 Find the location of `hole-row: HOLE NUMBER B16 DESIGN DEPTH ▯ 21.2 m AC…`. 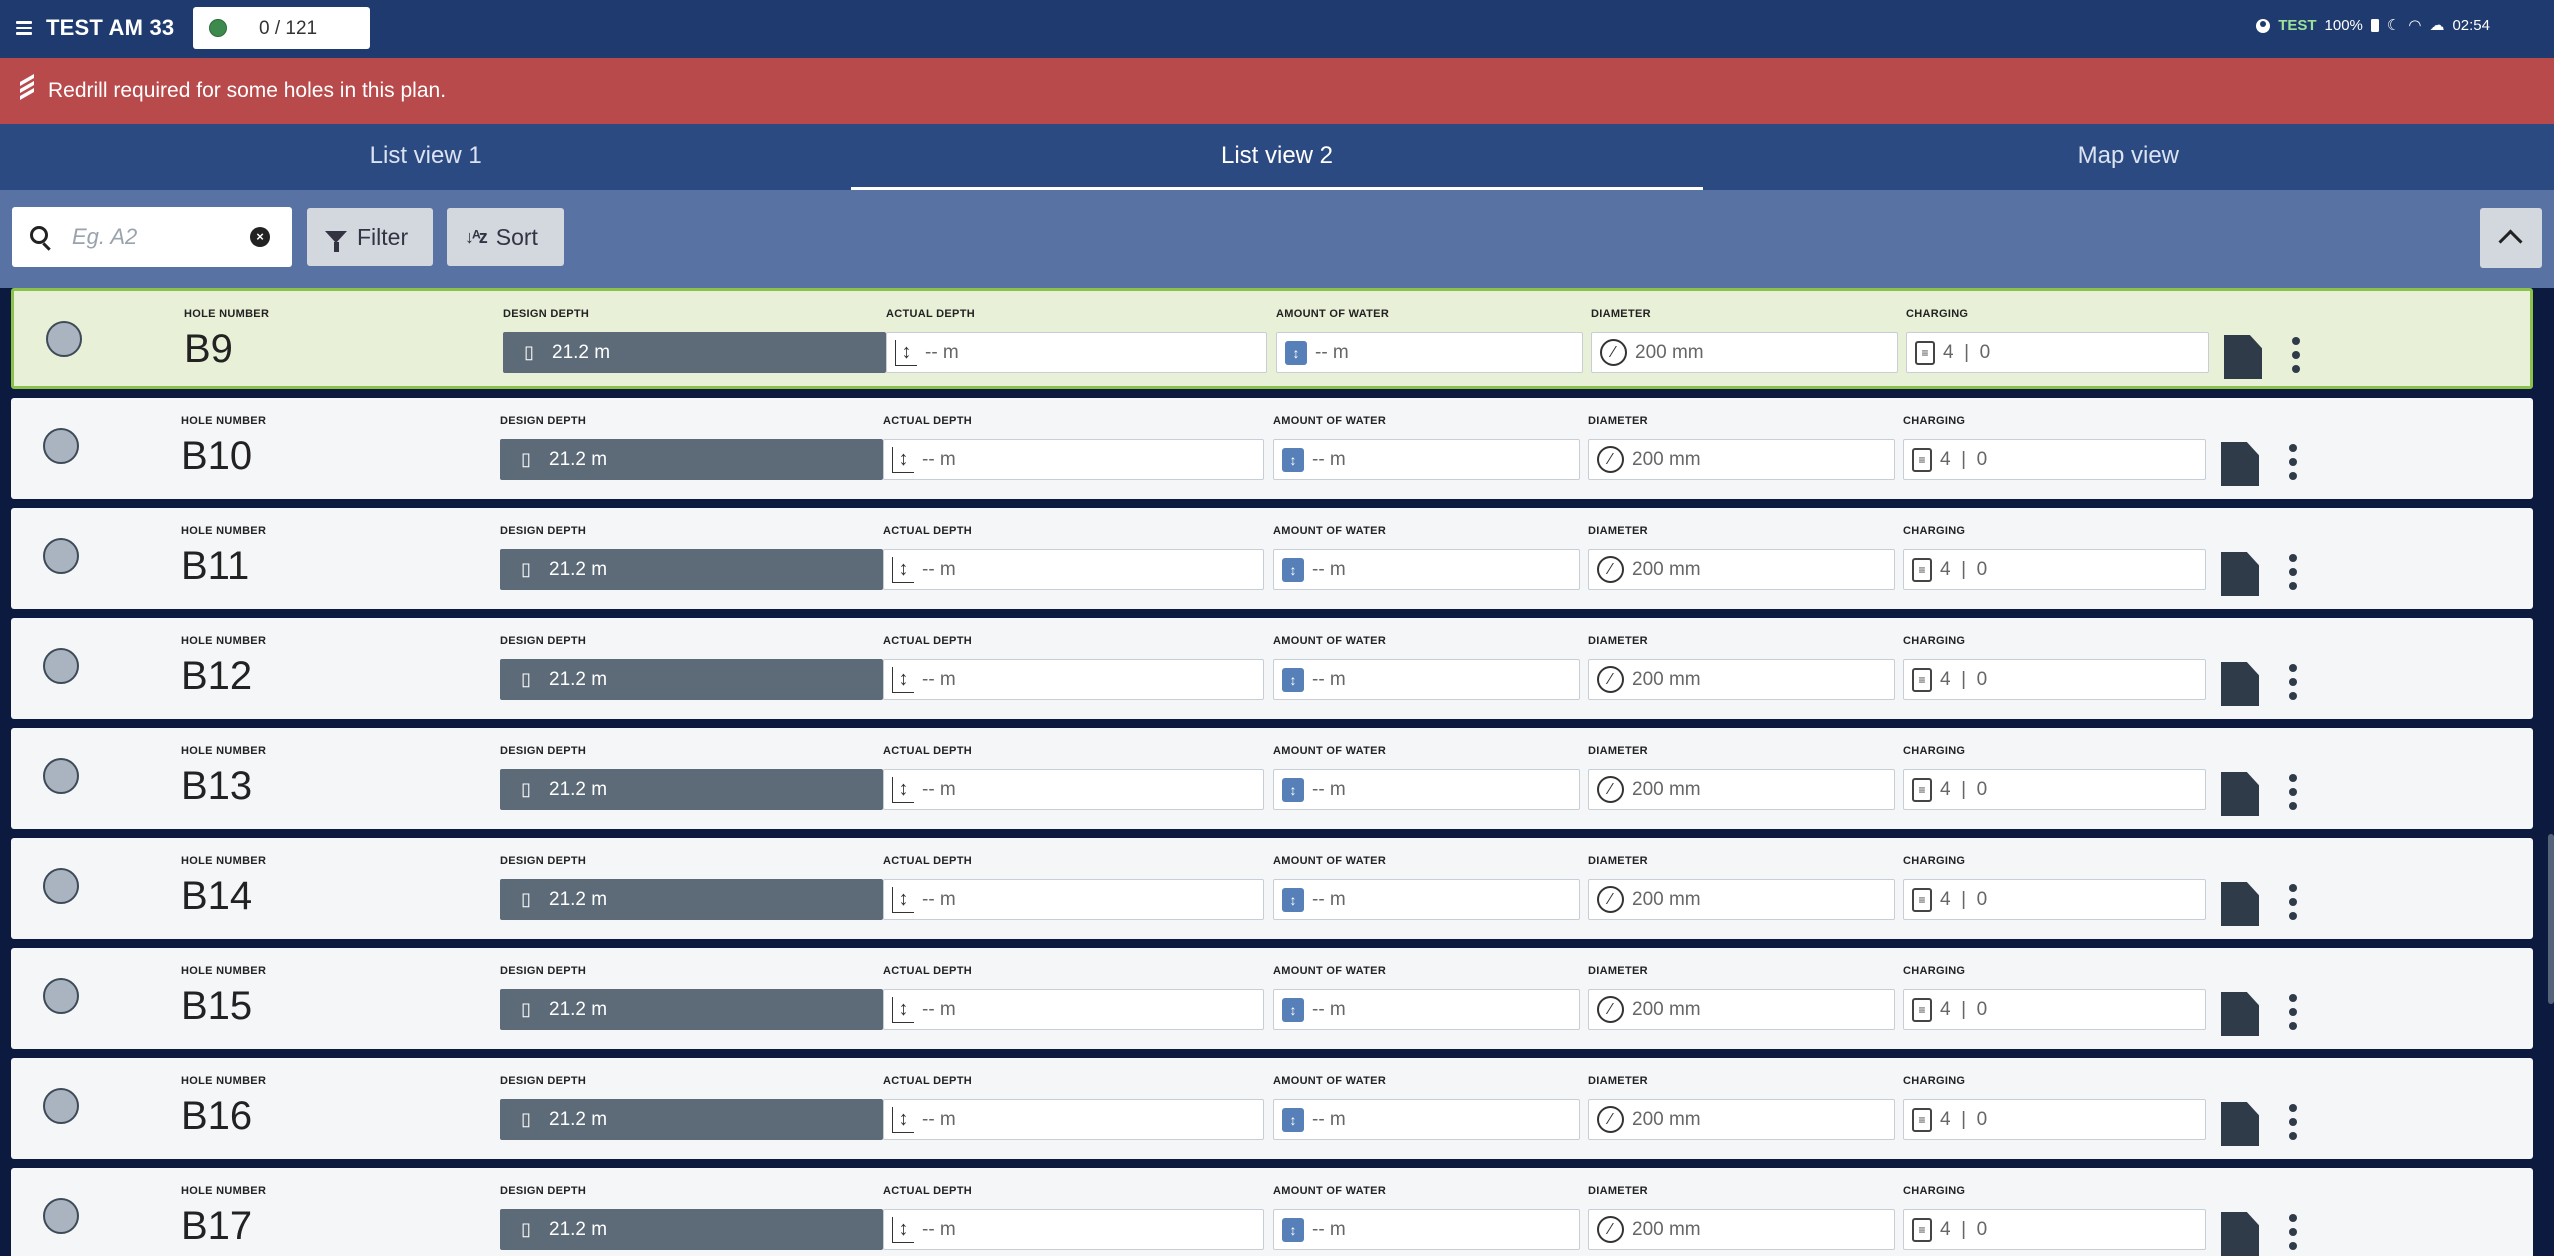

hole-row: HOLE NUMBER B16 DESIGN DEPTH ▯ 21.2 m AC… is located at coordinates (1272, 1108).